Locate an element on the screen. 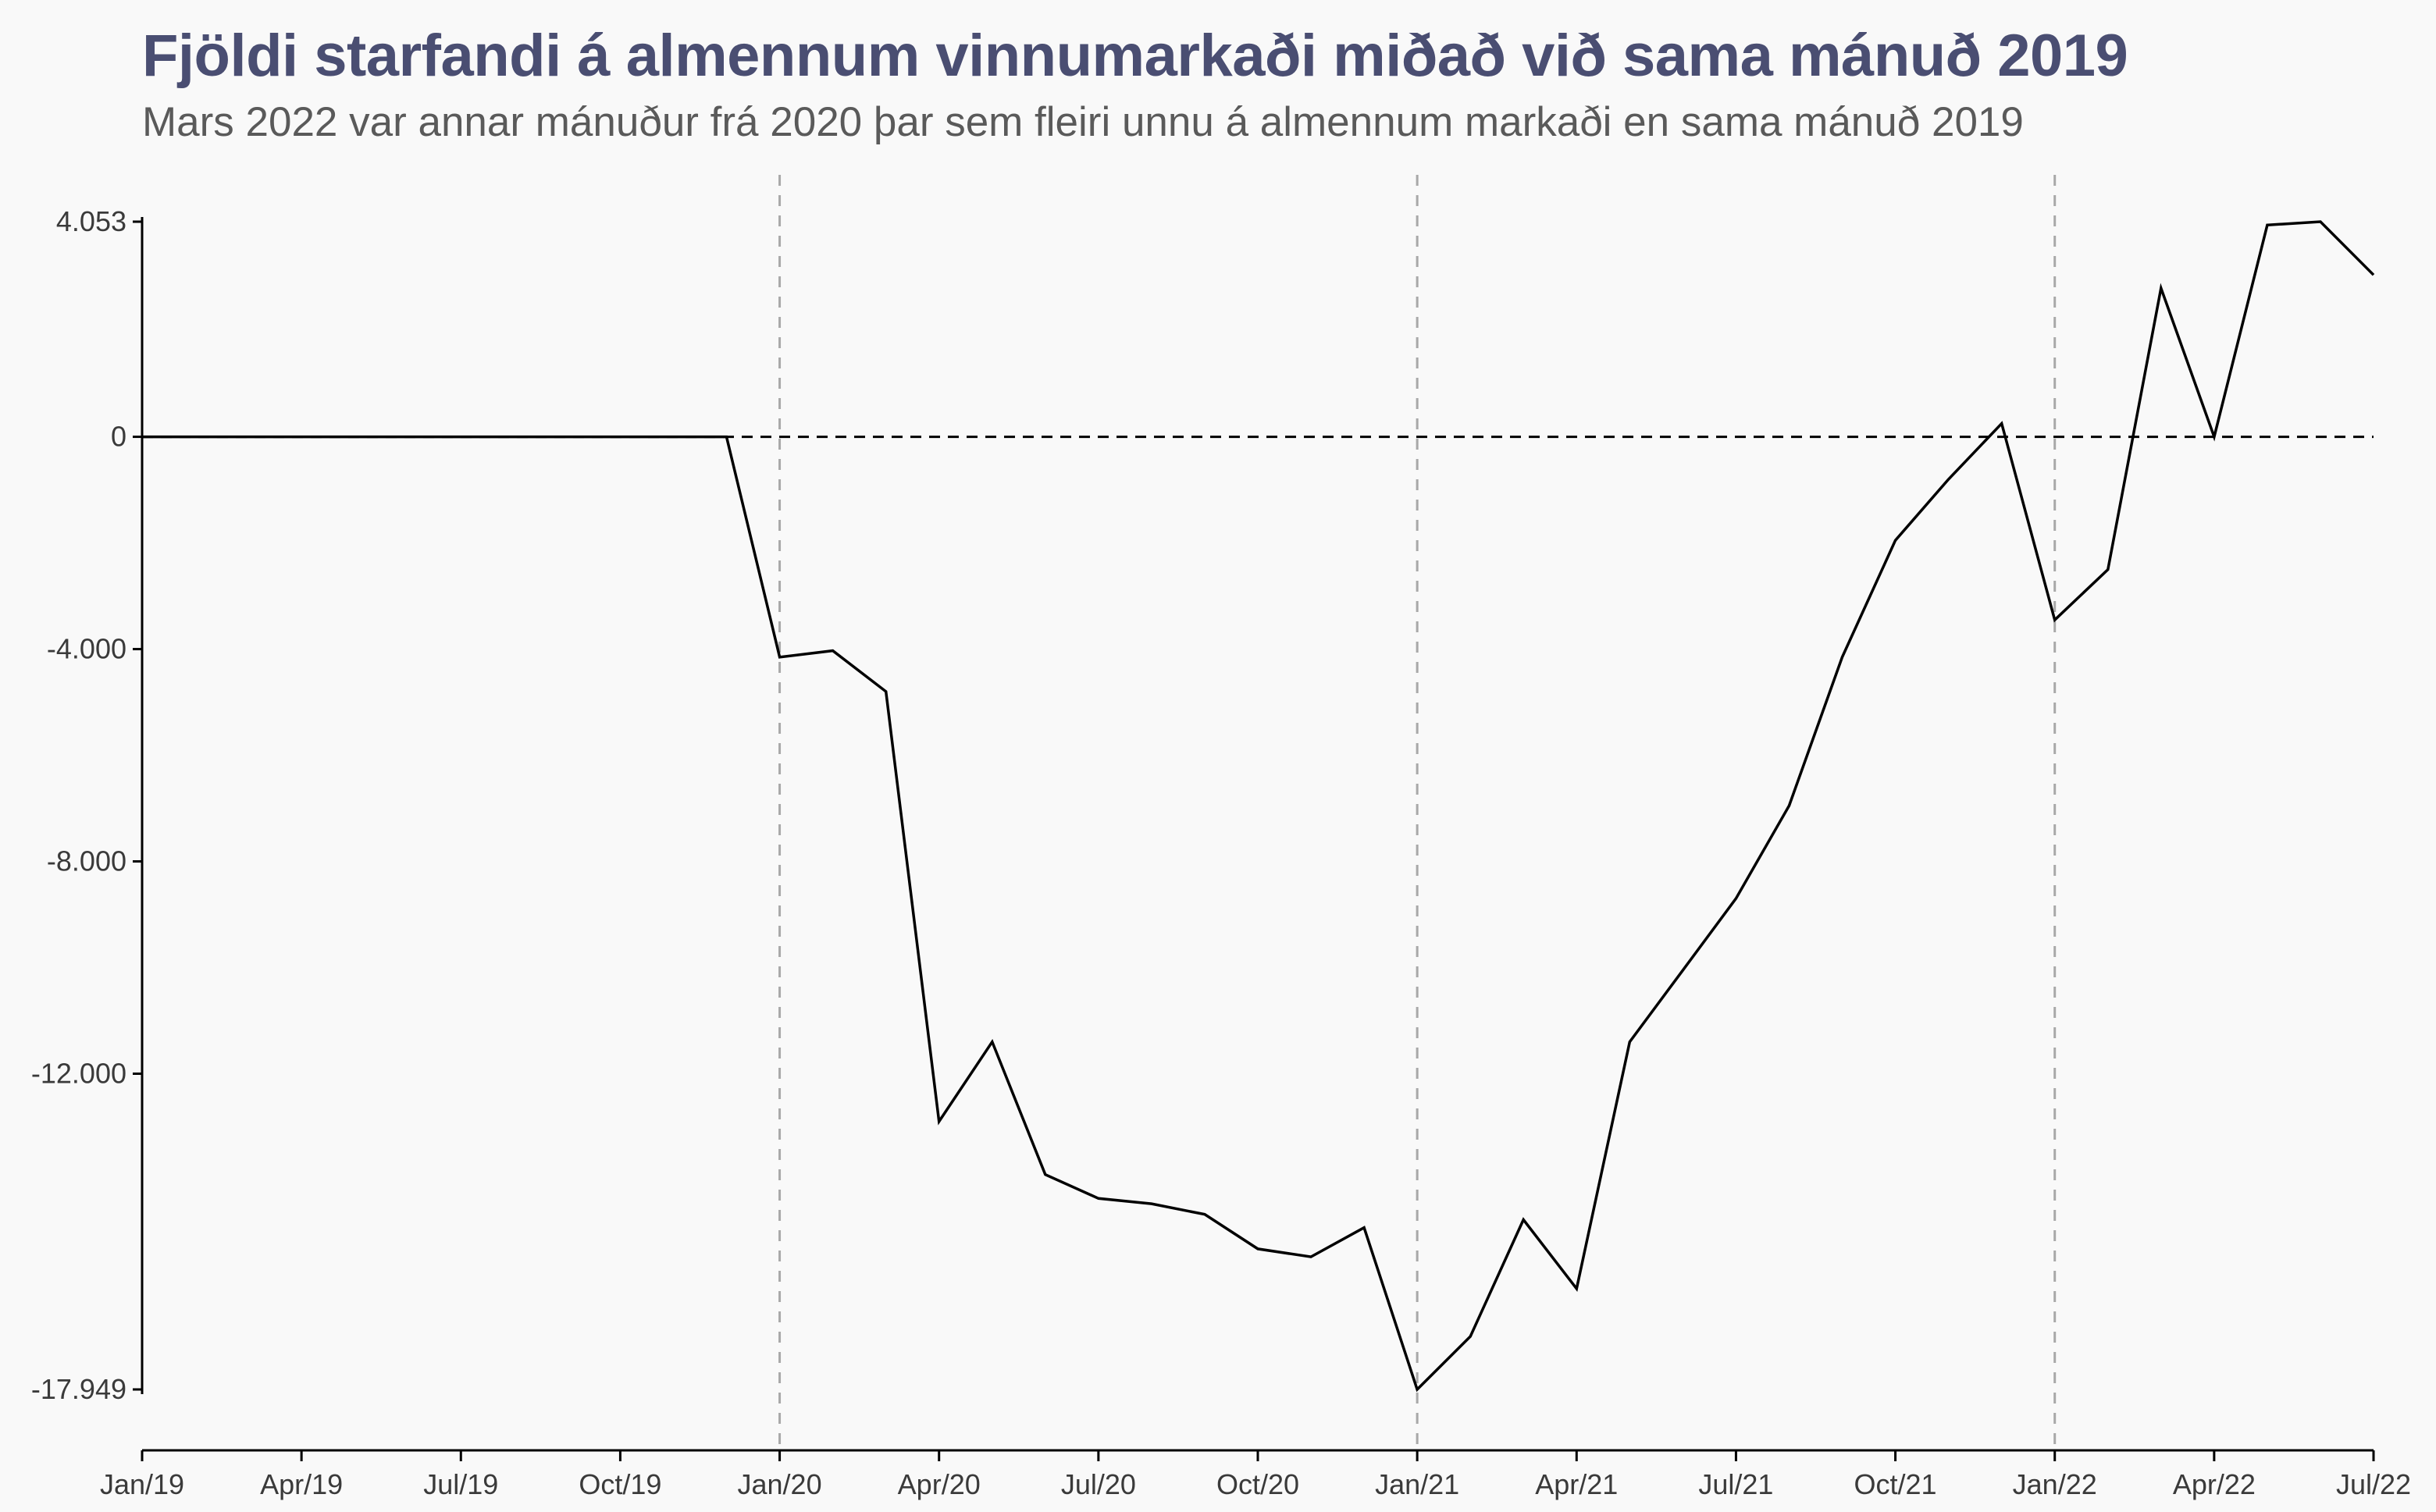  y-tick-label: 0 is located at coordinates (119, 437).